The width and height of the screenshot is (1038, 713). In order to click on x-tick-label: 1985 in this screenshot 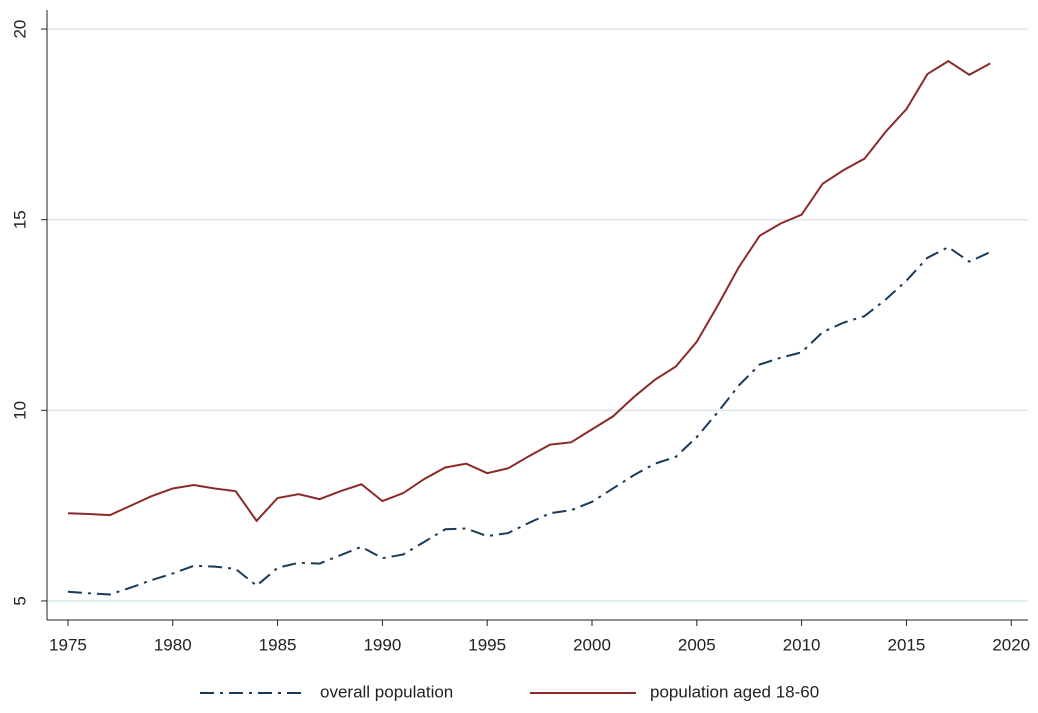, I will do `click(278, 644)`.